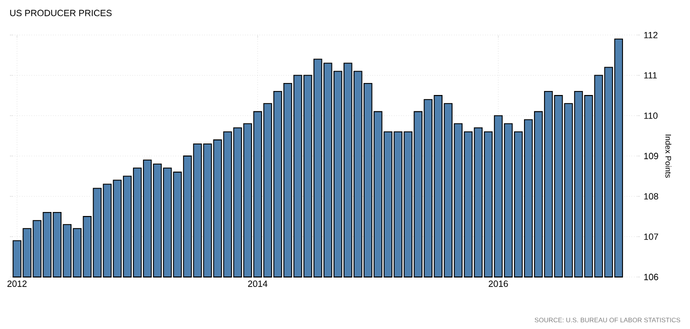 The image size is (690, 329). Describe the element at coordinates (651, 236) in the screenshot. I see `y-tick-label: 107` at that location.